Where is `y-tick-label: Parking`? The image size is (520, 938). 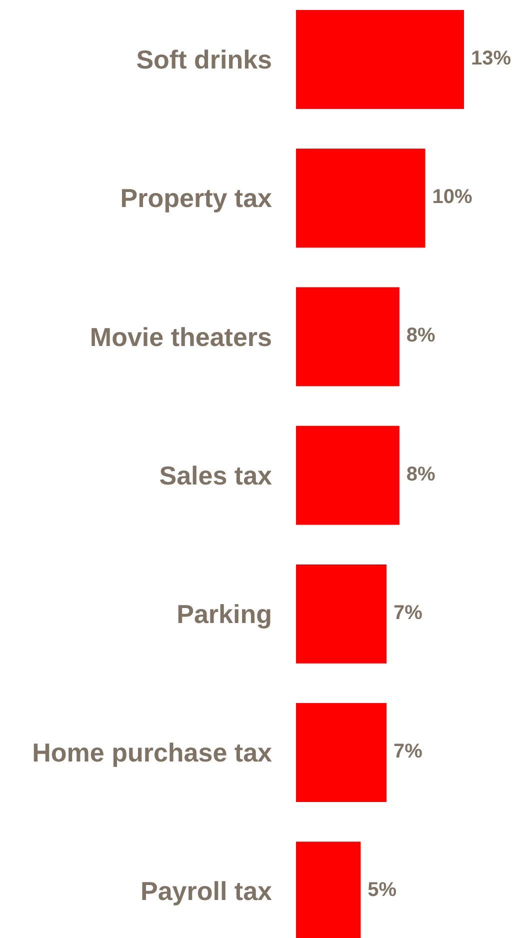
y-tick-label: Parking is located at coordinates (224, 614).